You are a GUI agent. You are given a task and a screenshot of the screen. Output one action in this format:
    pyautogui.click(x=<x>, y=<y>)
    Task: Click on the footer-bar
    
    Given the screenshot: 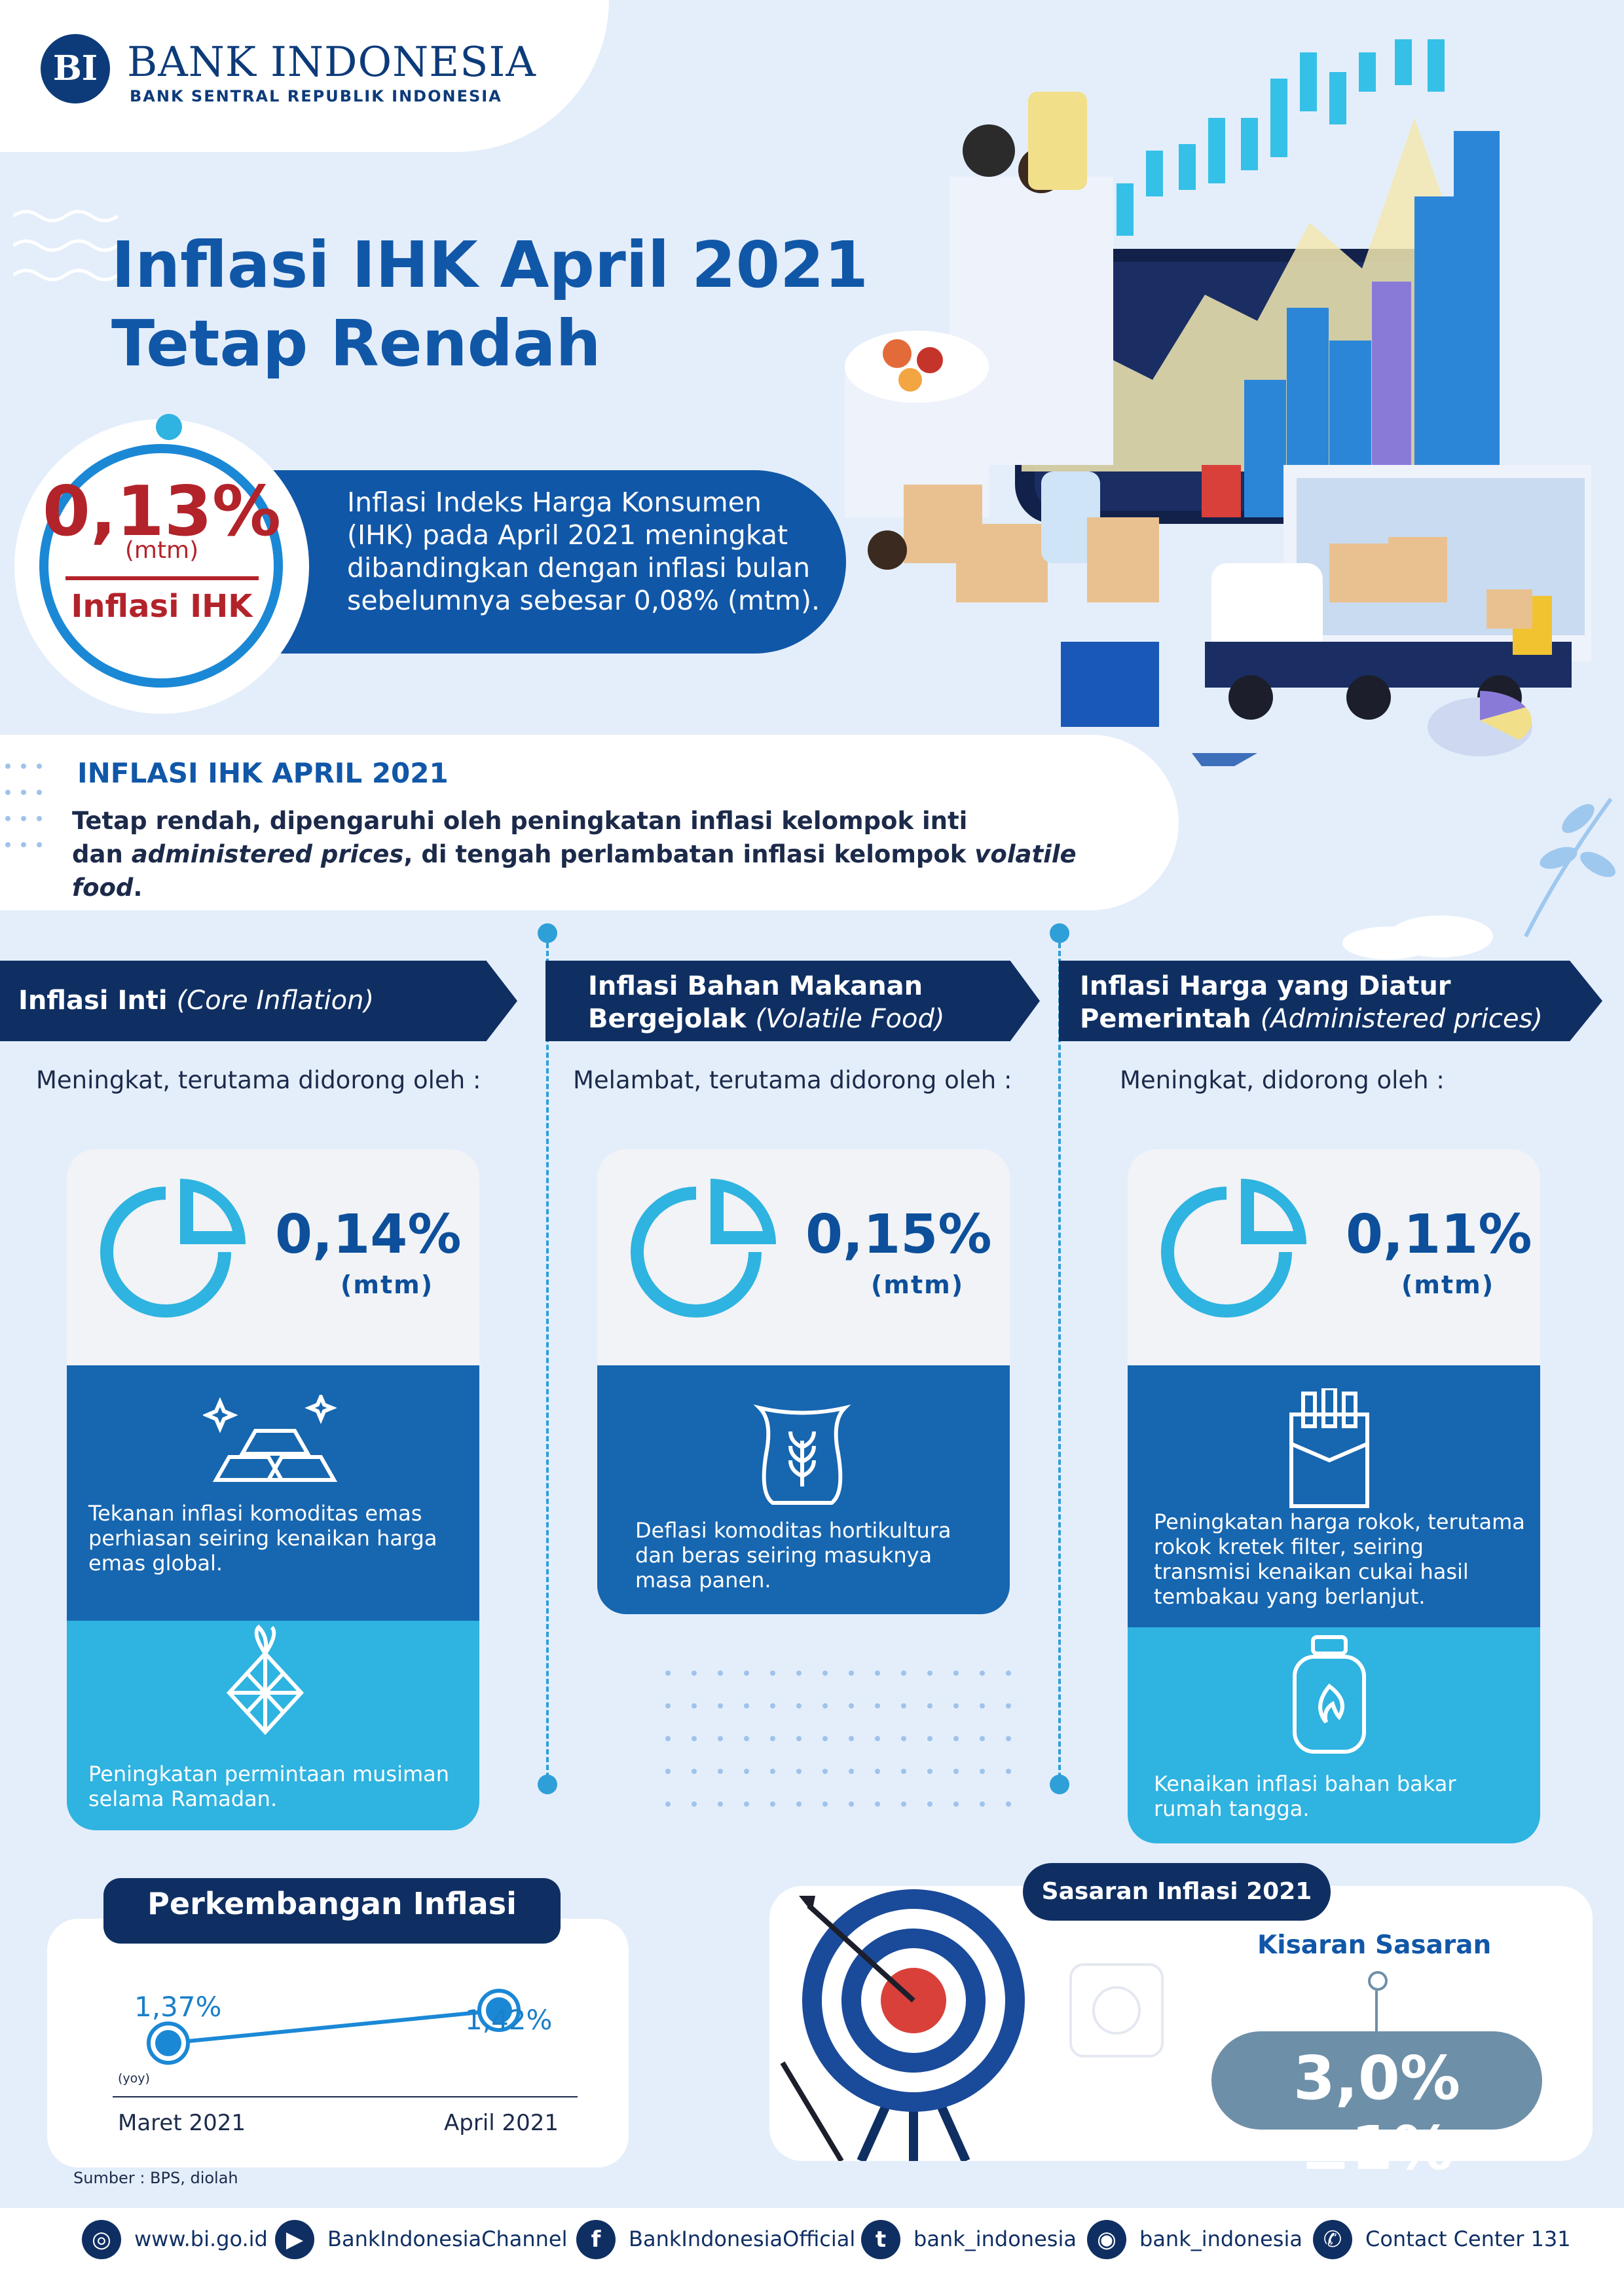 What is the action you would take?
    pyautogui.click(x=812, y=2239)
    